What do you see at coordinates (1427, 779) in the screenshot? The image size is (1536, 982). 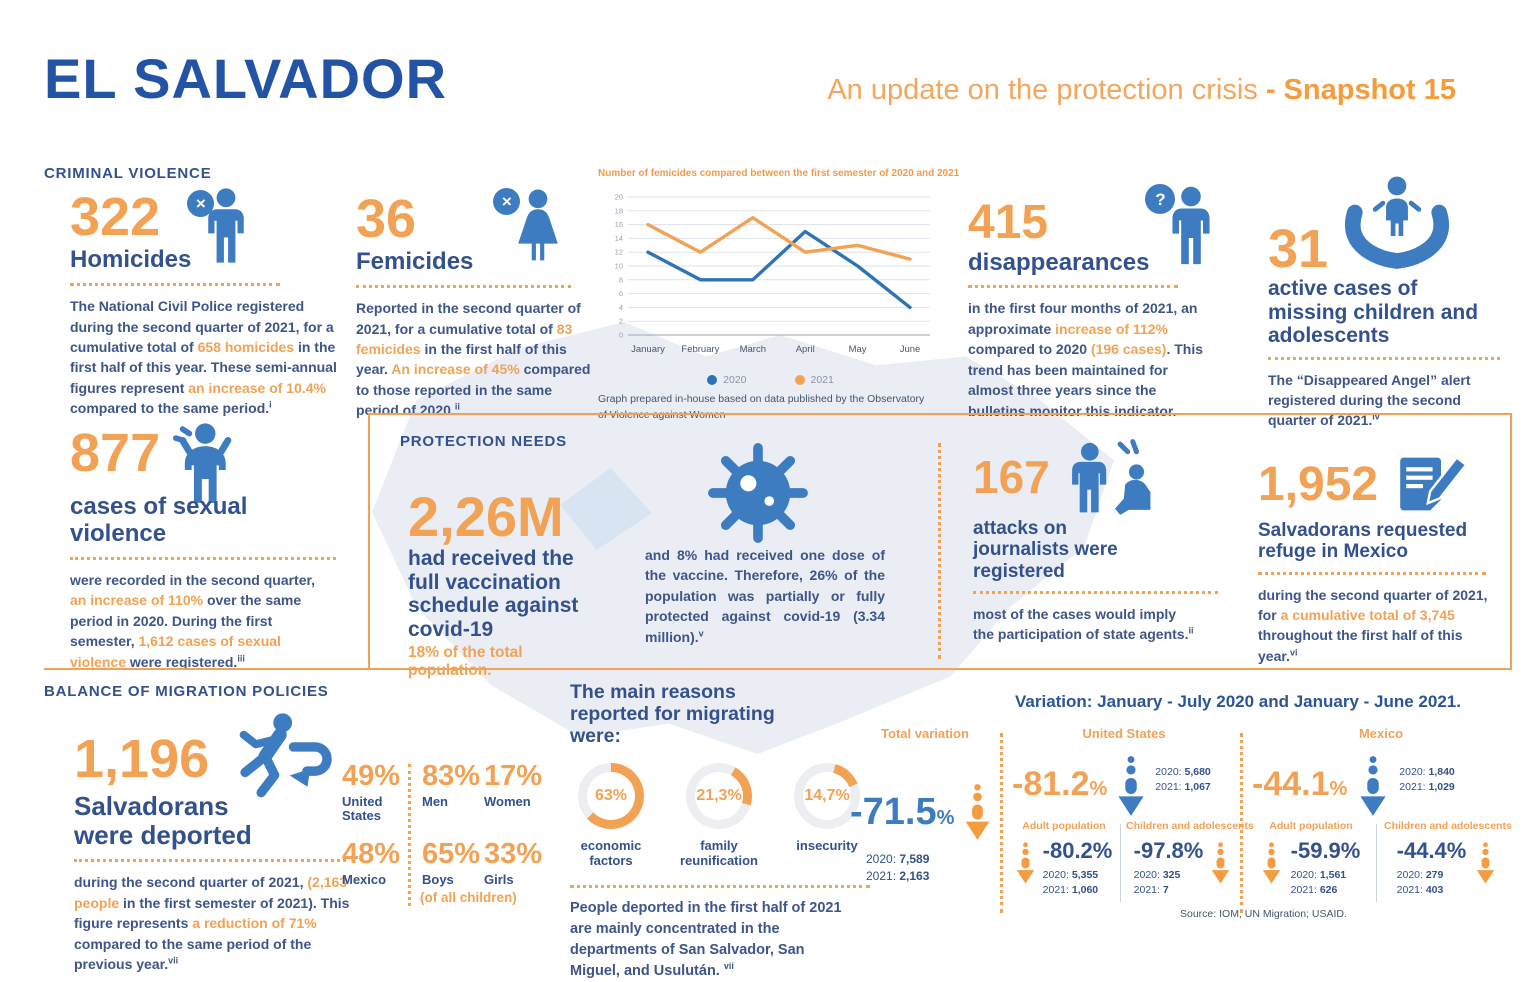 I see `mexico-stats: 2020: 1,840 2021: 1,029` at bounding box center [1427, 779].